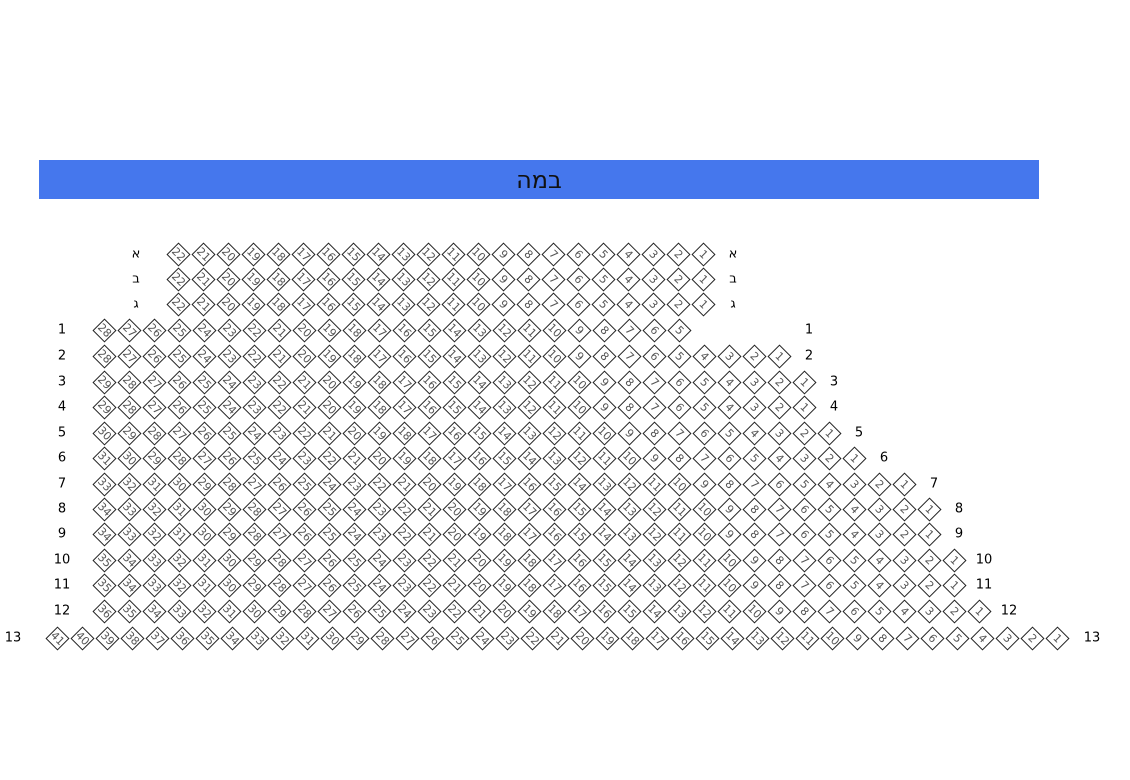 This screenshot has width=1130, height=780. I want to click on seat: 38, so click(132, 638).